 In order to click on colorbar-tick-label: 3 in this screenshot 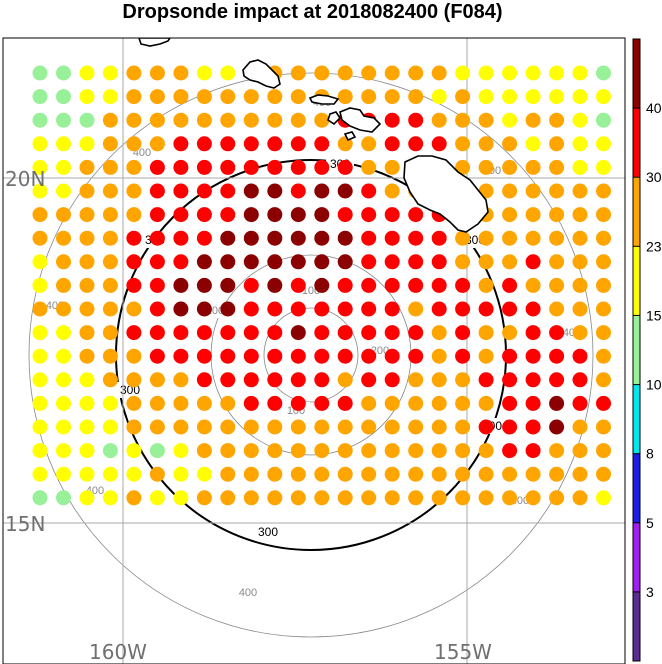, I will do `click(650, 592)`.